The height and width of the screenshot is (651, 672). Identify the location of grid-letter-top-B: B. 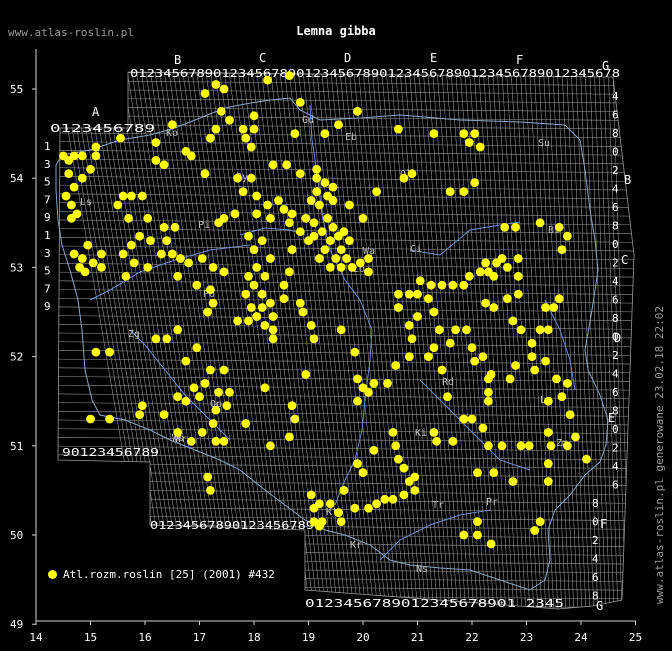
(177, 60).